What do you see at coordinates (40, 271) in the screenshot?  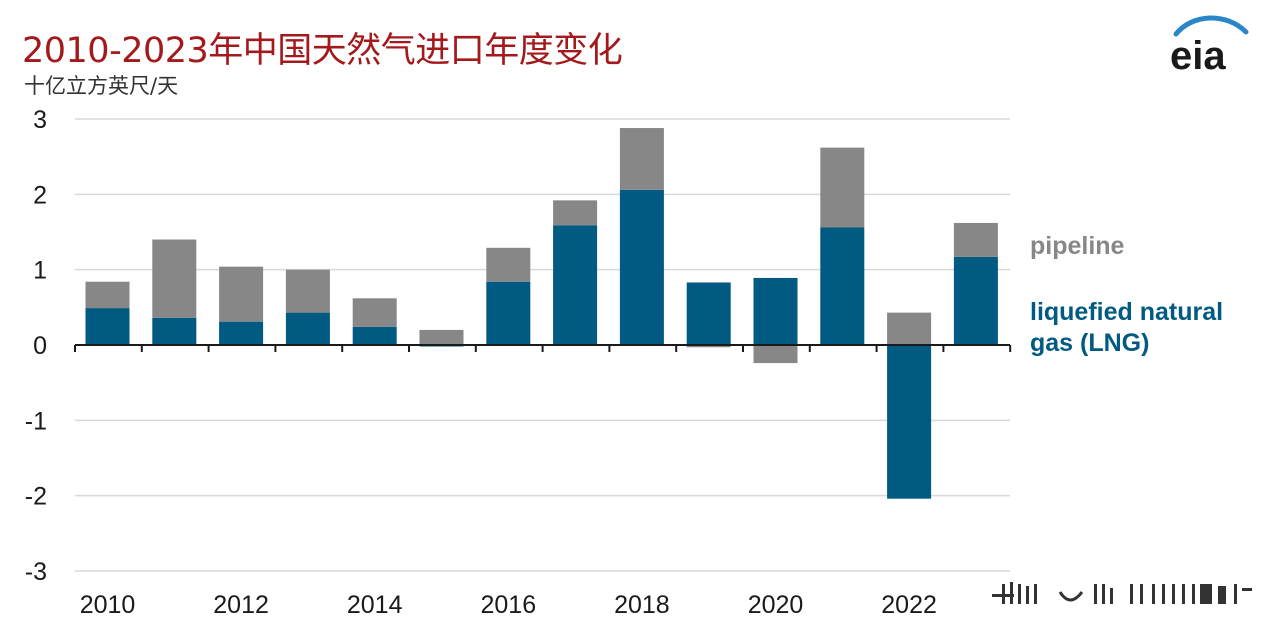 I see `y-tick-label: 1` at bounding box center [40, 271].